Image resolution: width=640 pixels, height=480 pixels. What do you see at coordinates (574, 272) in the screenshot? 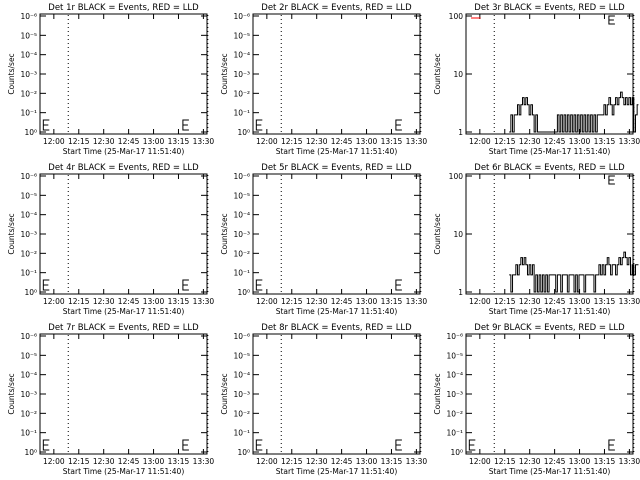
I see `series-line-events` at bounding box center [574, 272].